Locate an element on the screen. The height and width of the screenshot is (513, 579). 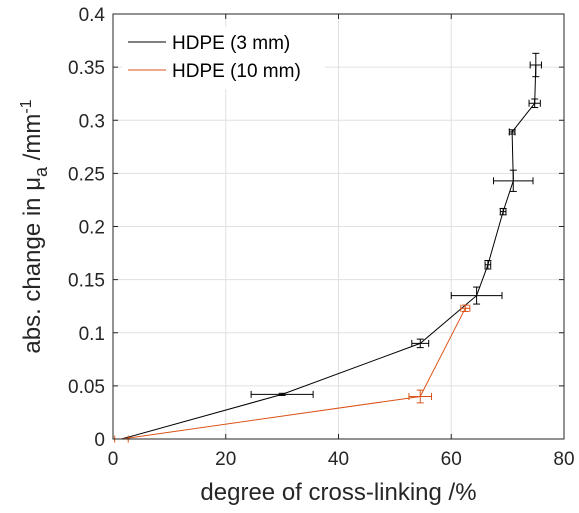
y-tick-label: 0.2 is located at coordinates (92, 228).